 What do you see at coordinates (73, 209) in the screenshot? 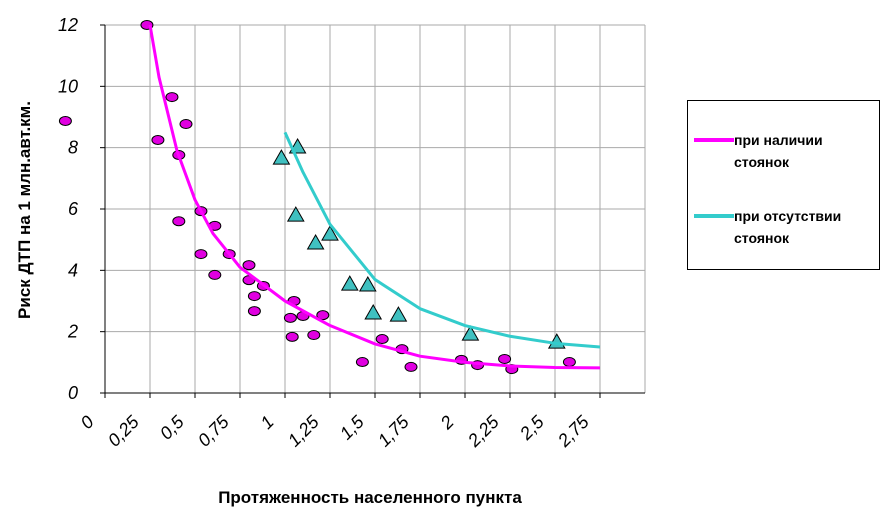
I see `y-tick-label: 6` at bounding box center [73, 209].